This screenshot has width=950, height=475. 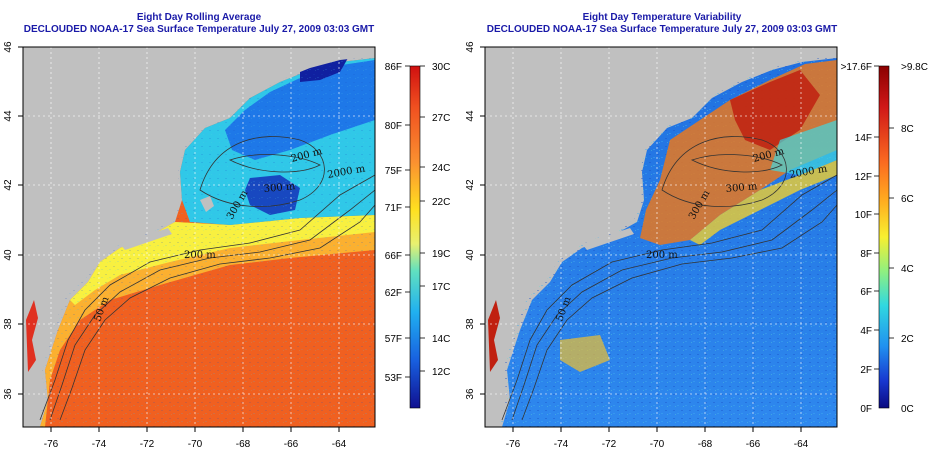 What do you see at coordinates (866, 331) in the screenshot?
I see `right-cb-f-label: 4F` at bounding box center [866, 331].